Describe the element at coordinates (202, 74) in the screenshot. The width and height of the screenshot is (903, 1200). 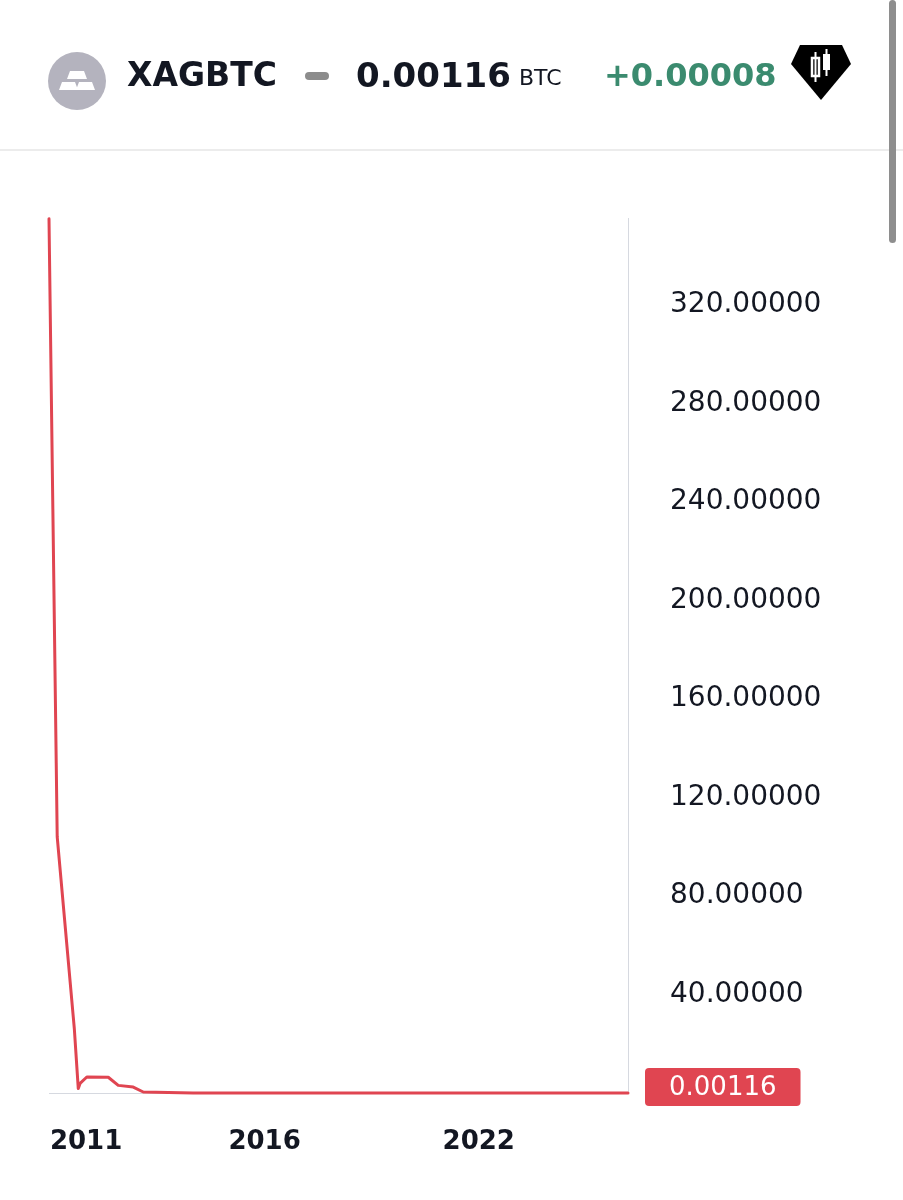
I see `chart-title: XAGBTC` at that location.